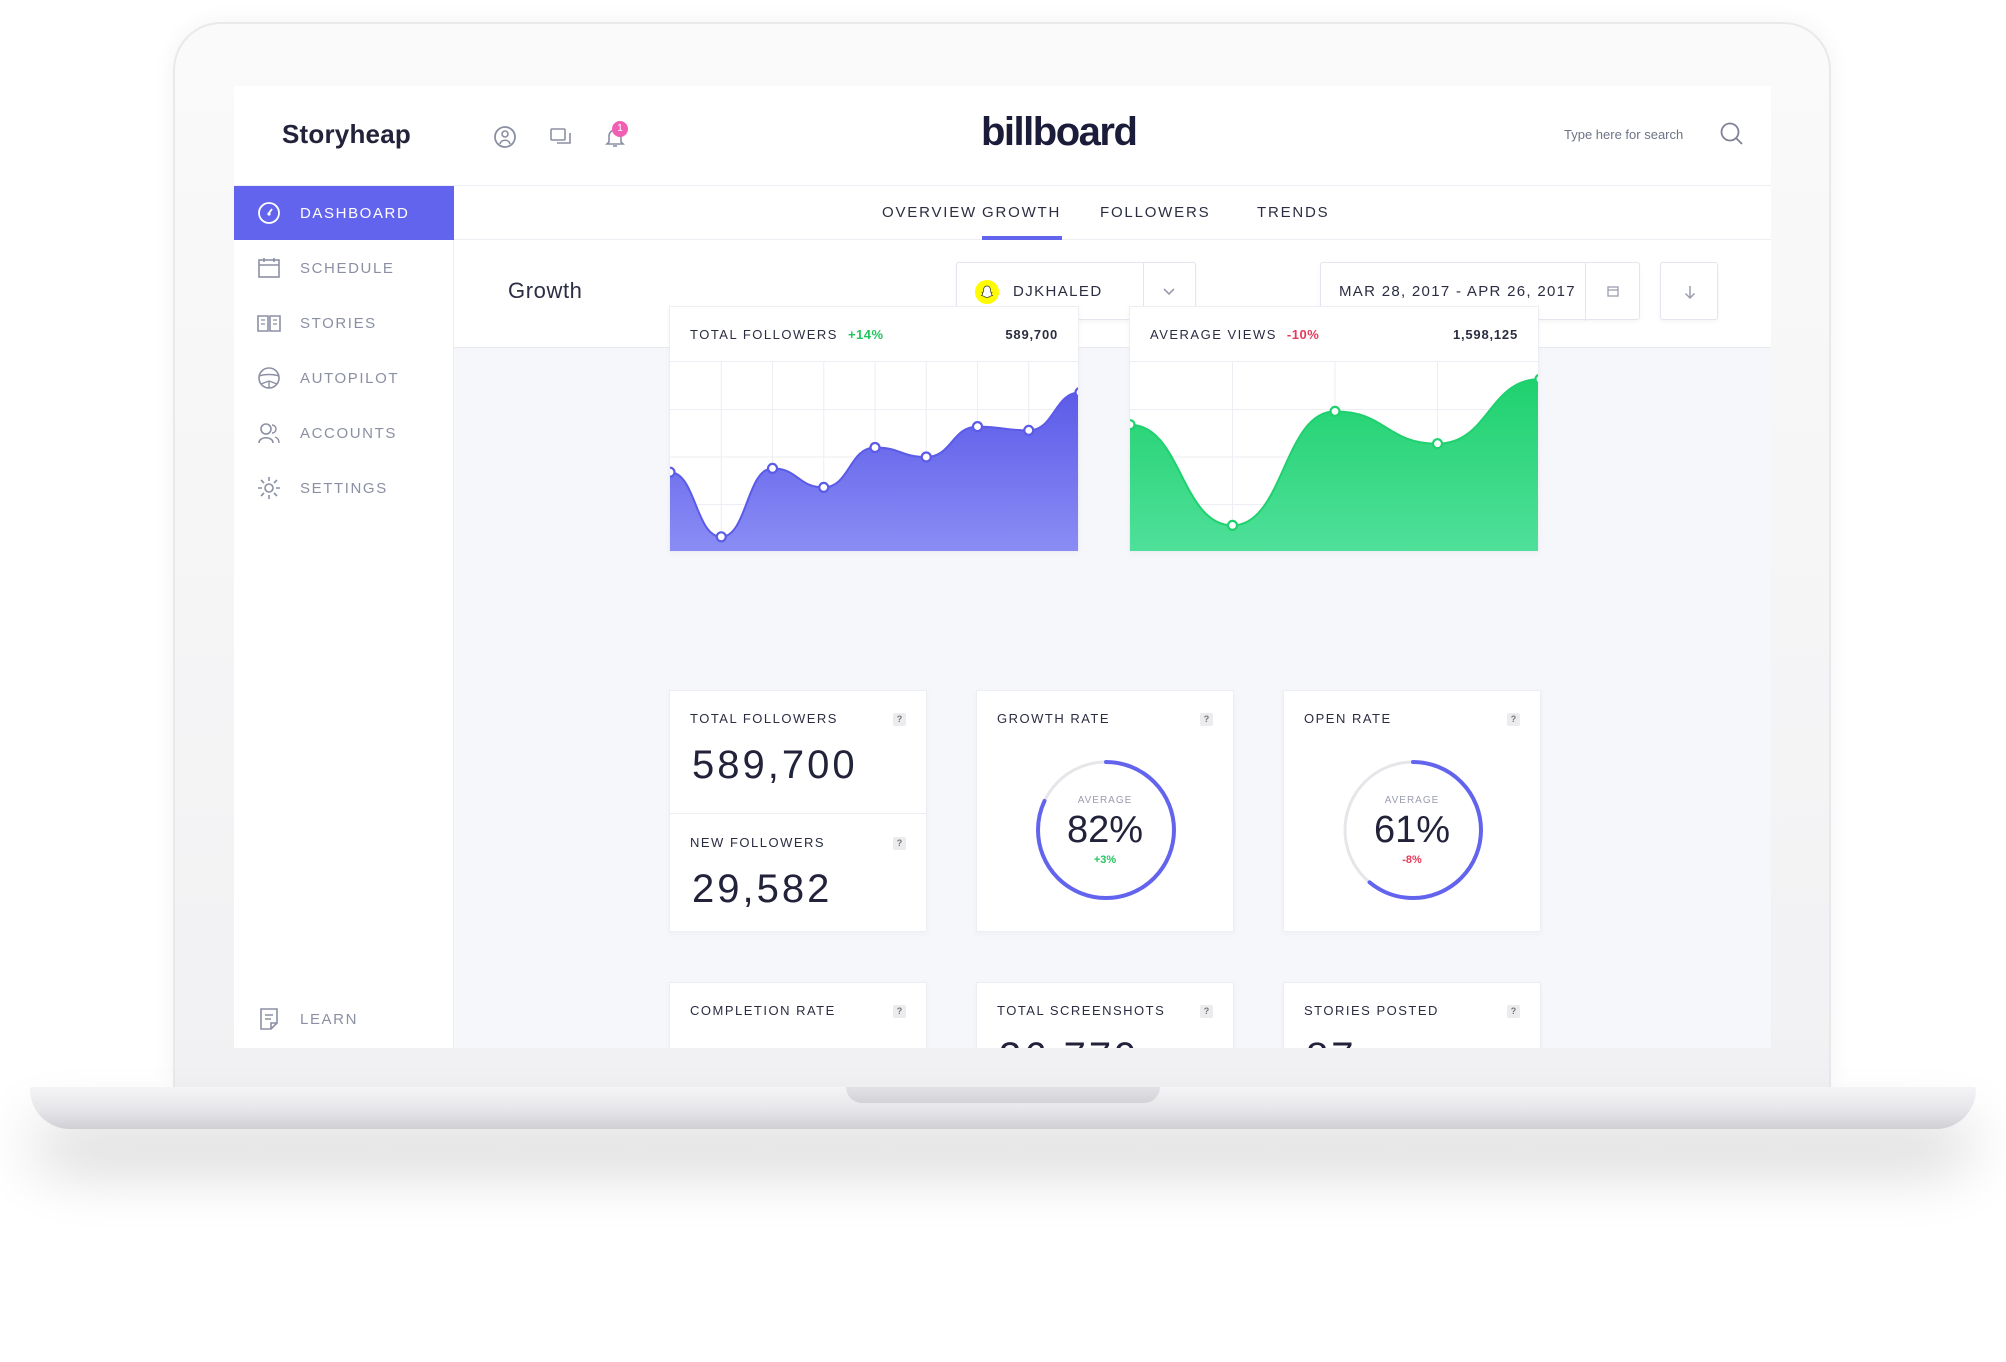 The width and height of the screenshot is (2006, 1362). I want to click on chevron-down-icon, so click(1169, 291).